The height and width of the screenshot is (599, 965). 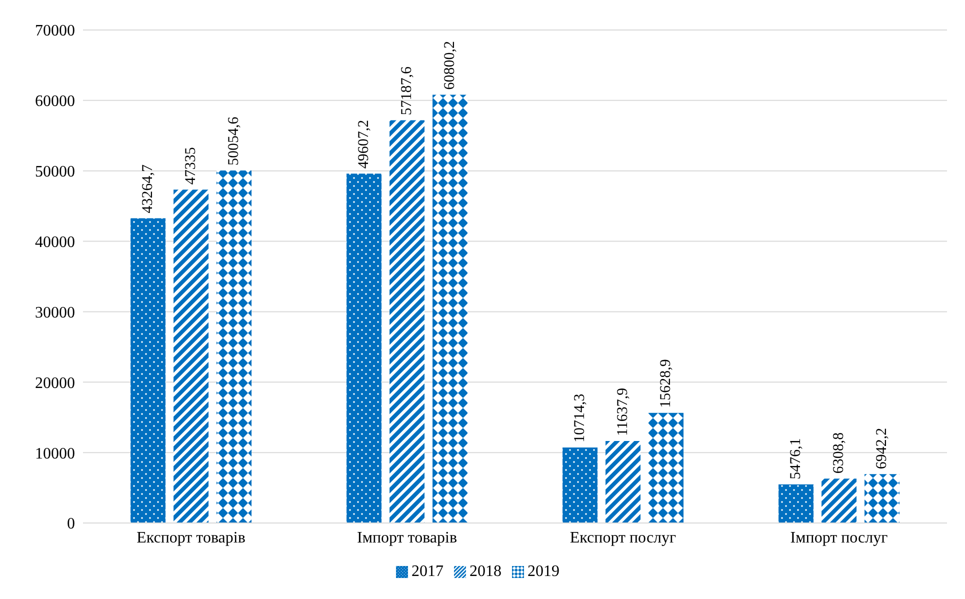 What do you see at coordinates (666, 383) in the screenshot?
I see `data-label: 15628,9` at bounding box center [666, 383].